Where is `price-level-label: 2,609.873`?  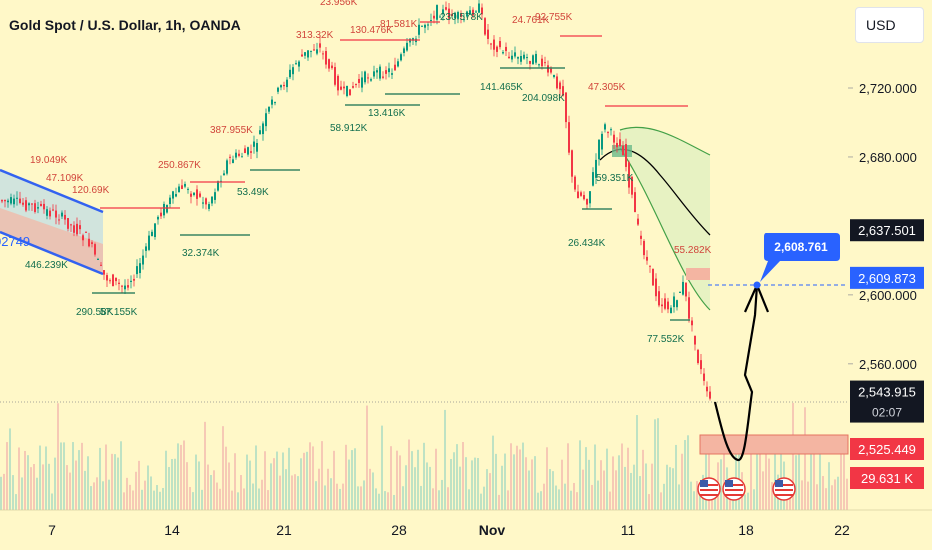
price-level-label: 2,609.873 is located at coordinates (887, 278).